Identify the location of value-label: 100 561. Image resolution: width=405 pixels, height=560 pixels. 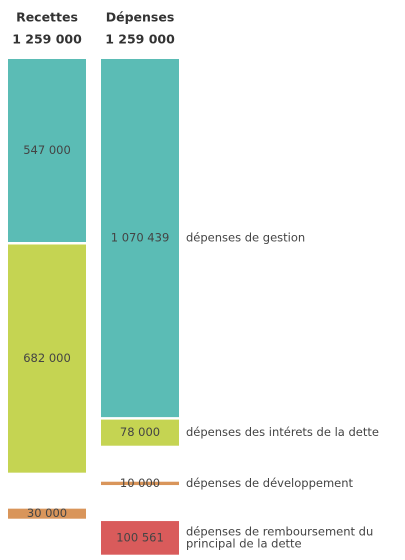
(140, 537).